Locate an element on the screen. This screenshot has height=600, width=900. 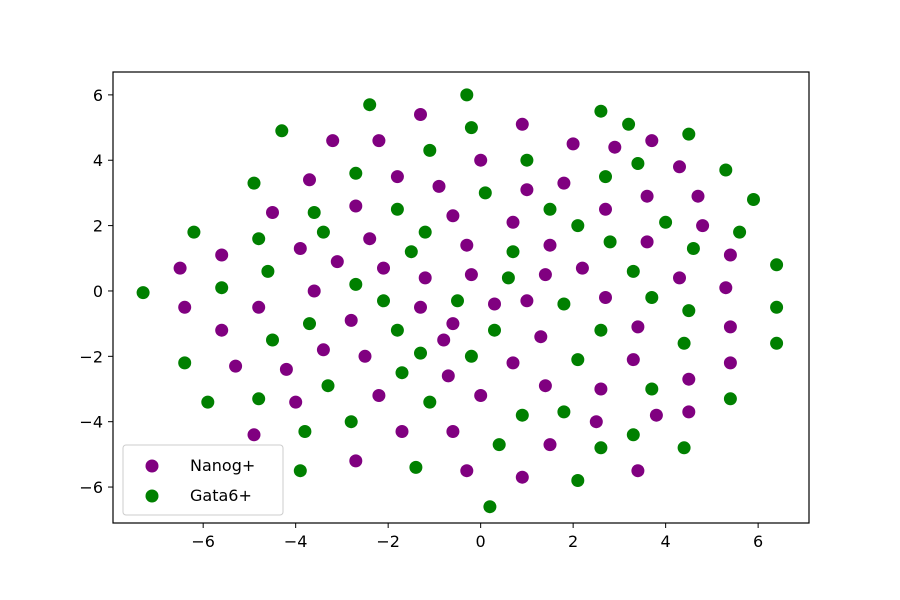
y-tick-label-0: −6 is located at coordinates (91, 487).